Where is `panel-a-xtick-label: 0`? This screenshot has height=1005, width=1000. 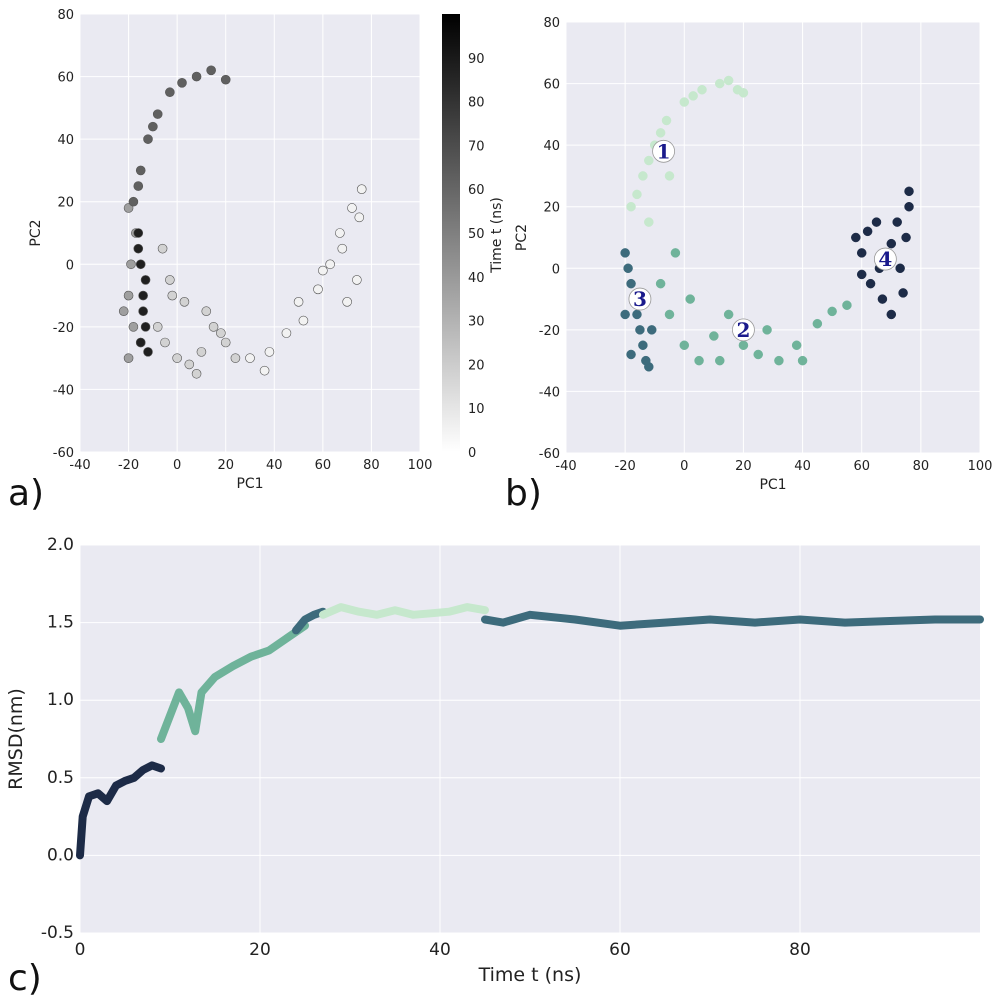 panel-a-xtick-label: 0 is located at coordinates (177, 465).